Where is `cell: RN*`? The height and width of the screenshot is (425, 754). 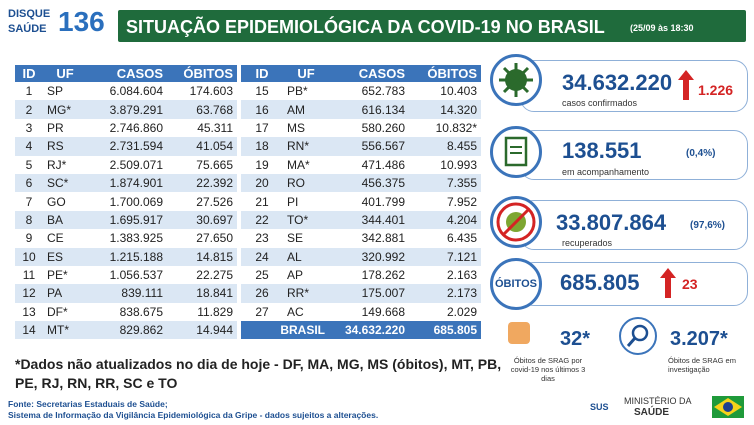 cell: RN* is located at coordinates (298, 146).